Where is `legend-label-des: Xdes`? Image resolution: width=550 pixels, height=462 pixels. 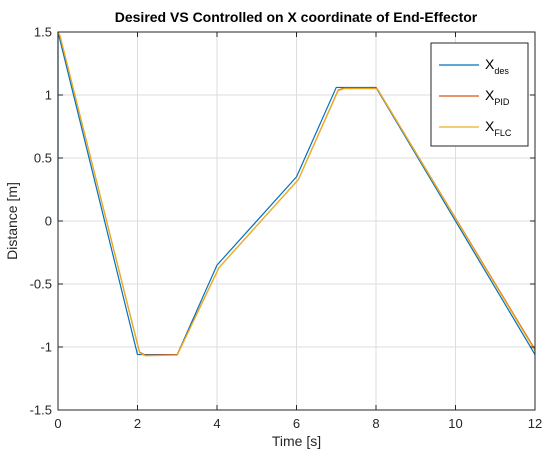 legend-label-des: Xdes is located at coordinates (497, 66).